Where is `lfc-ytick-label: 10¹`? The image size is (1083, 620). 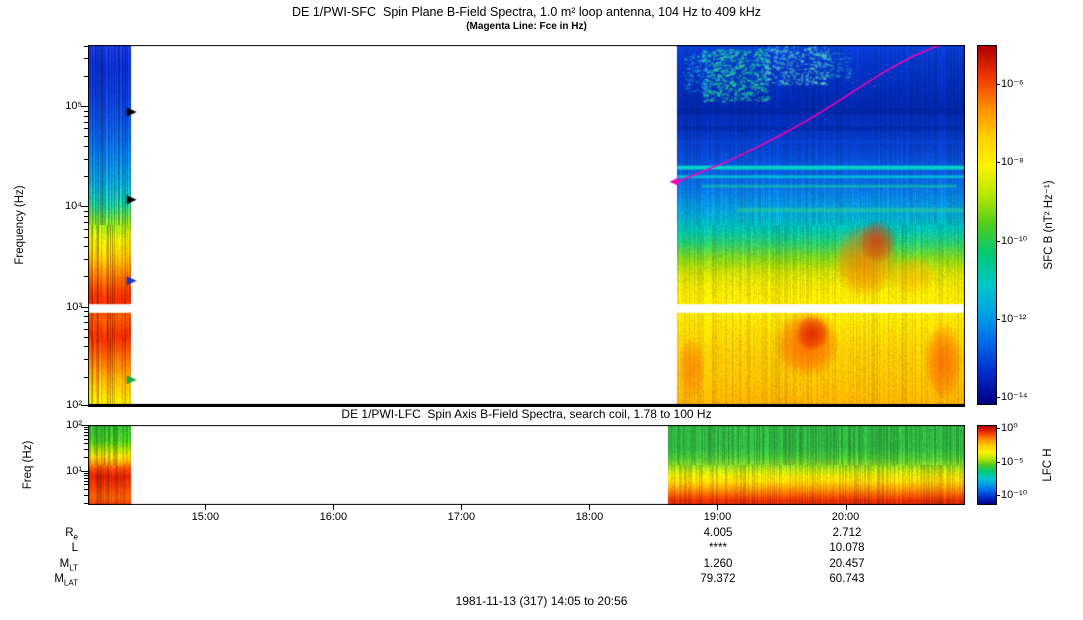 lfc-ytick-label: 10¹ is located at coordinates (74, 470).